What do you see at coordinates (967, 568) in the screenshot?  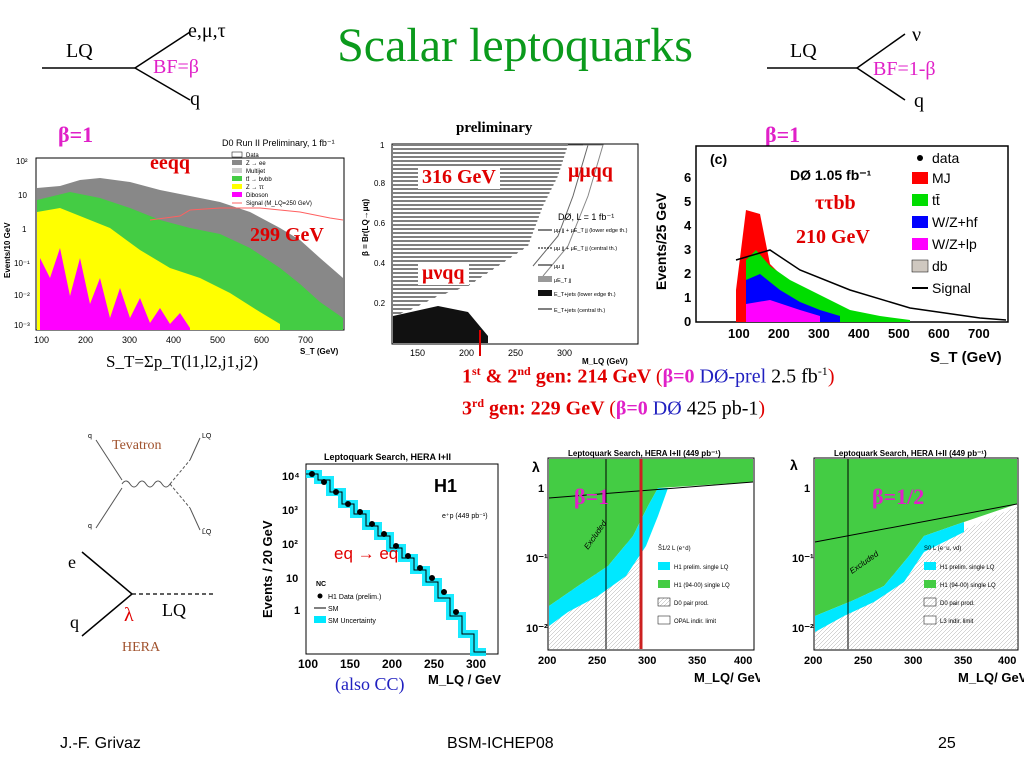 I see `plot6-legend-entry: H1 prelim. single LQ` at bounding box center [967, 568].